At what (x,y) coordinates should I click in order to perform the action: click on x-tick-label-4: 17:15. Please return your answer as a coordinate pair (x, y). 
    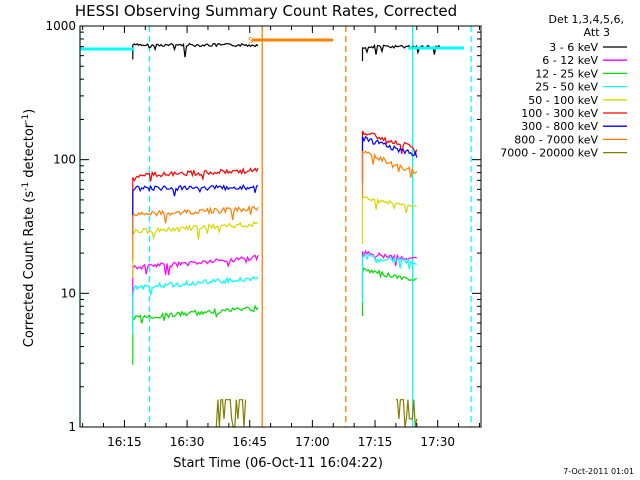
    Looking at the image, I should click on (375, 442).